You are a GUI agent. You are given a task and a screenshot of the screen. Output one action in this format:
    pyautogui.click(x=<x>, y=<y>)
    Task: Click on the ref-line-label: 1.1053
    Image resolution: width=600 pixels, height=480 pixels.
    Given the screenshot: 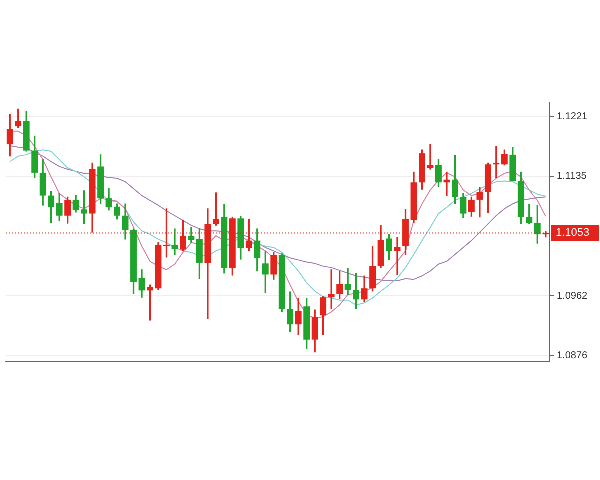 What is the action you would take?
    pyautogui.click(x=573, y=233)
    